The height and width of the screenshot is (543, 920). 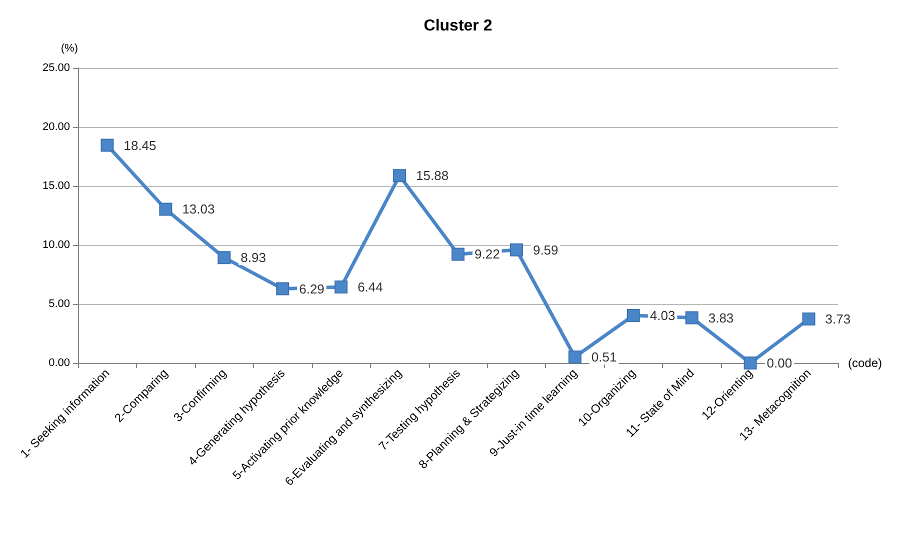 I want to click on chart-title: Cluster 2, so click(x=458, y=26).